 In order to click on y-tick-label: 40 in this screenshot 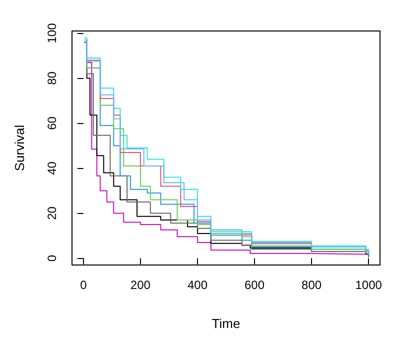, I will do `click(52, 168)`.